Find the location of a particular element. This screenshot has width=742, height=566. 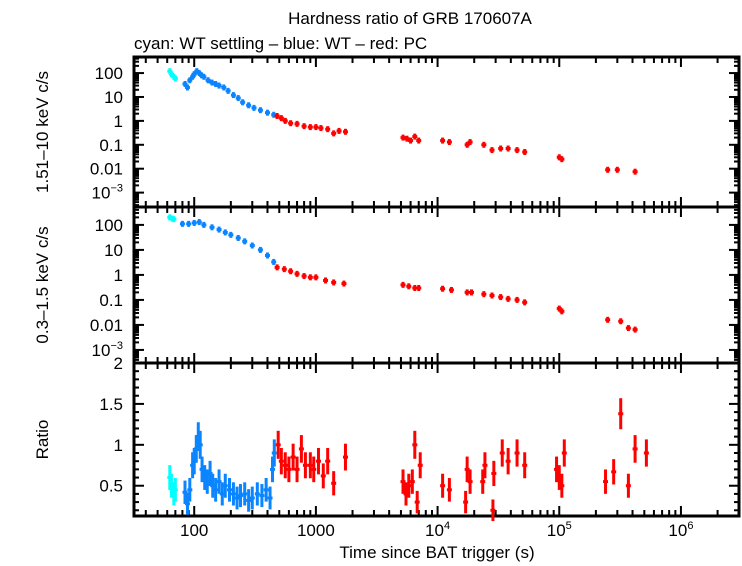

y-axis-label: Ratio is located at coordinates (42, 440).